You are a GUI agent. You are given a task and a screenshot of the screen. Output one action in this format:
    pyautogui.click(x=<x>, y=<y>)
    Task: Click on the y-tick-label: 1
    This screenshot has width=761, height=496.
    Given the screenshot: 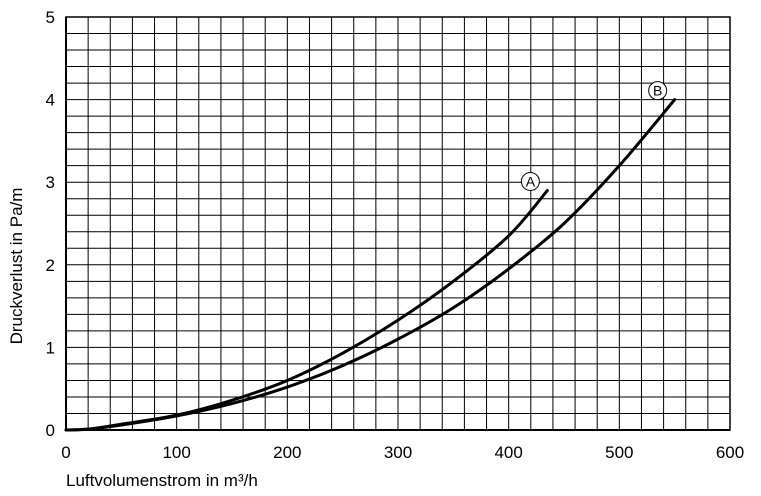 What is the action you would take?
    pyautogui.click(x=50, y=347)
    